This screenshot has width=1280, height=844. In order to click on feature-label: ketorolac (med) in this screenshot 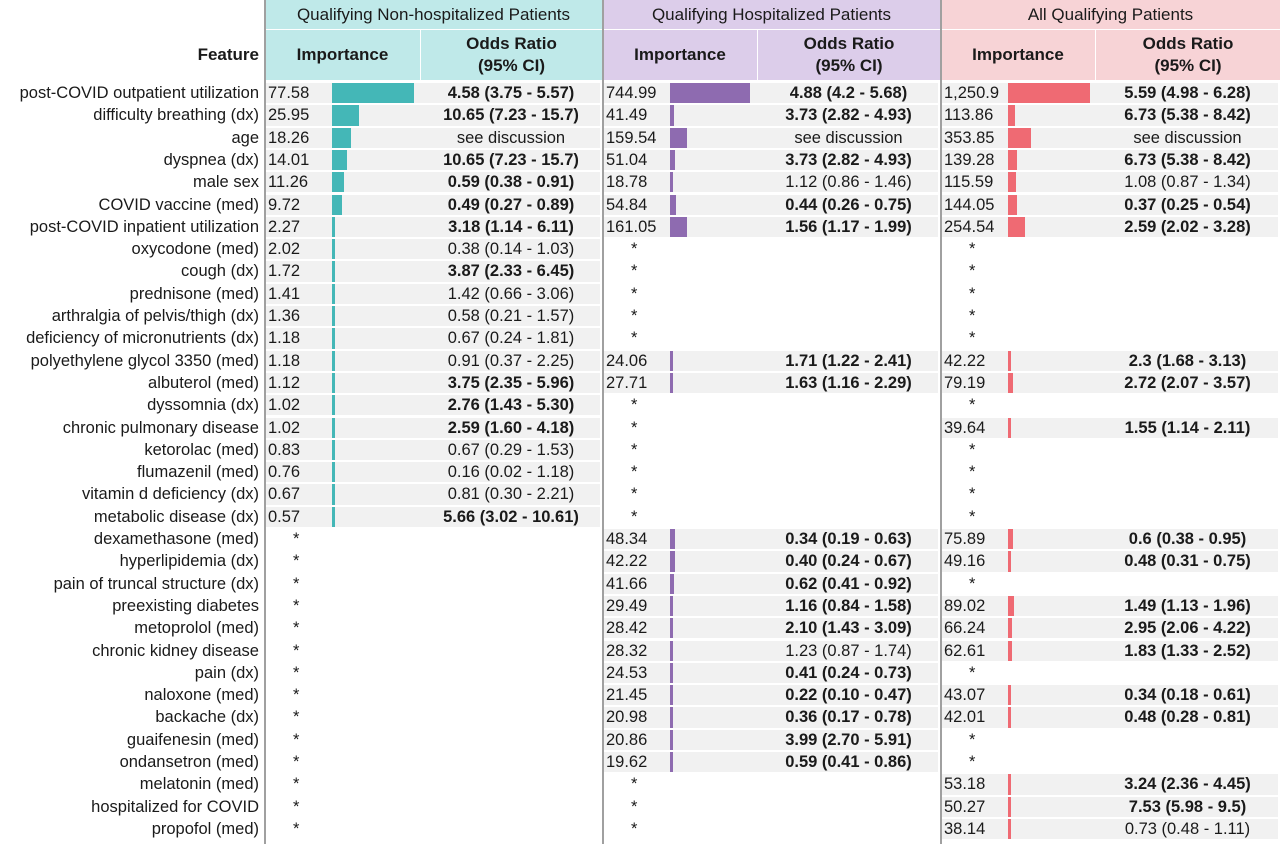, I will do `click(201, 449)`.